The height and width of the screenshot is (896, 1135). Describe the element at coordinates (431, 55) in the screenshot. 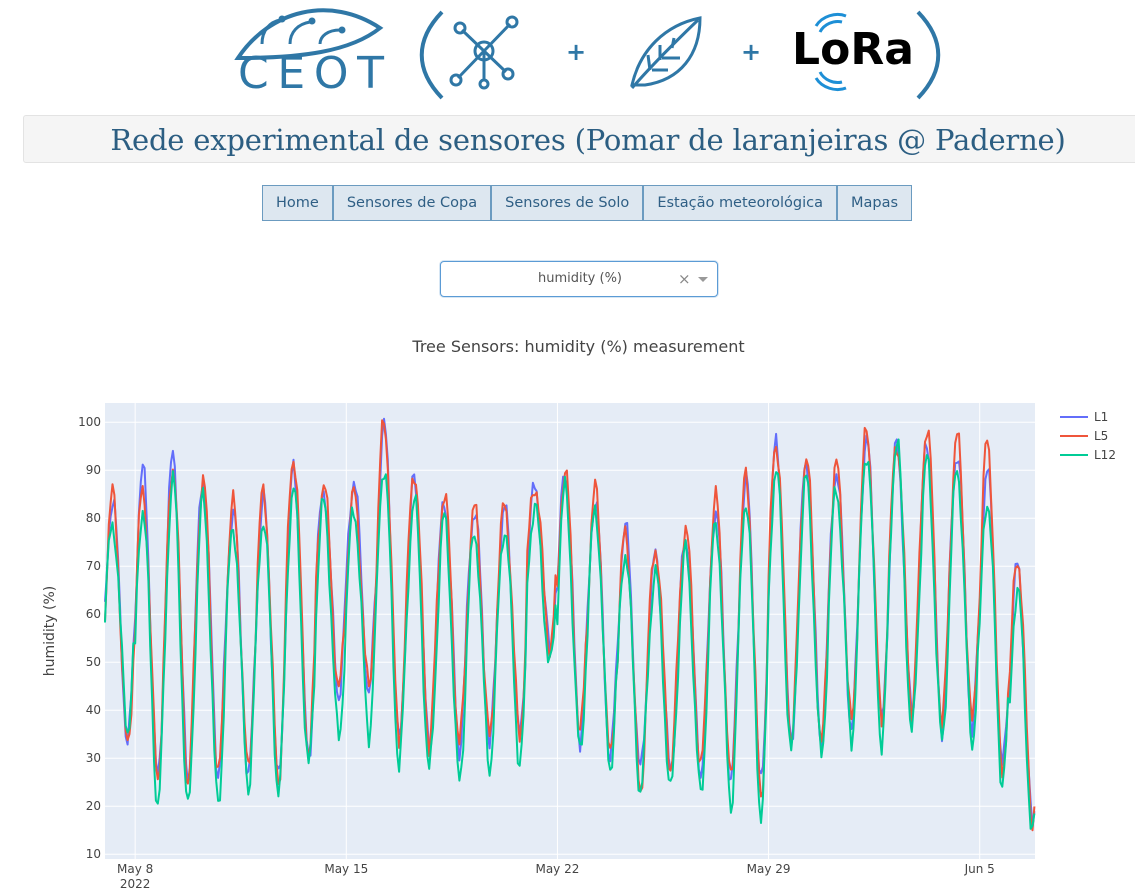

I see `open-paren-icon` at that location.